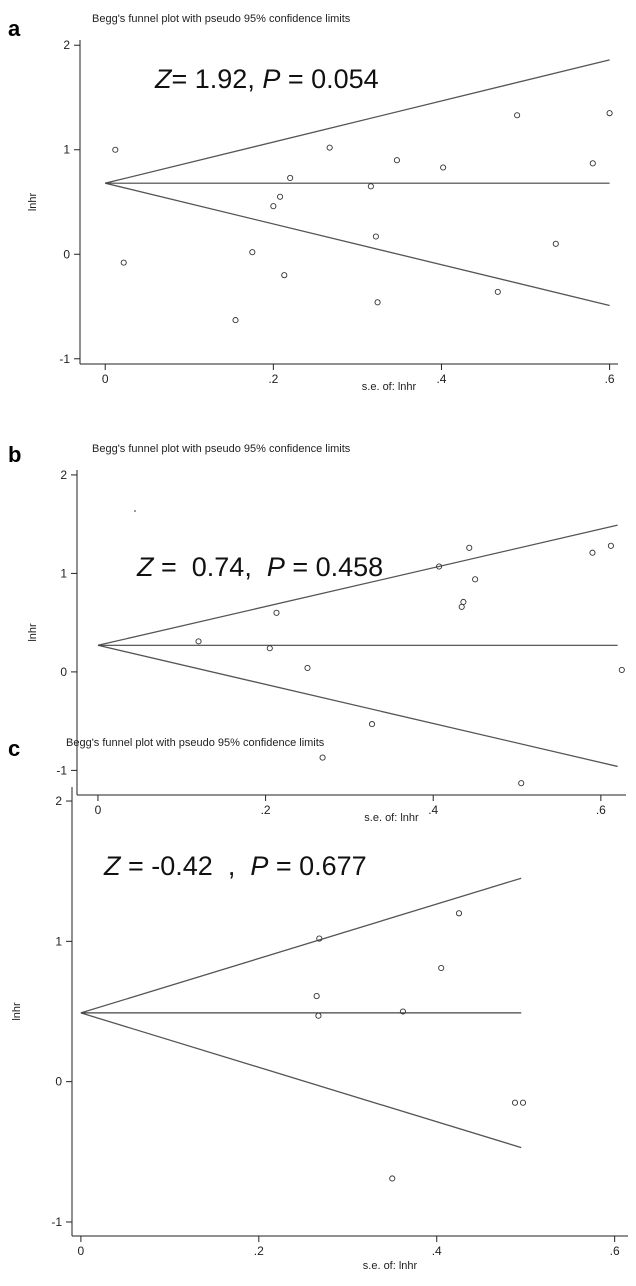  I want to click on panel-label: c, so click(14, 748).